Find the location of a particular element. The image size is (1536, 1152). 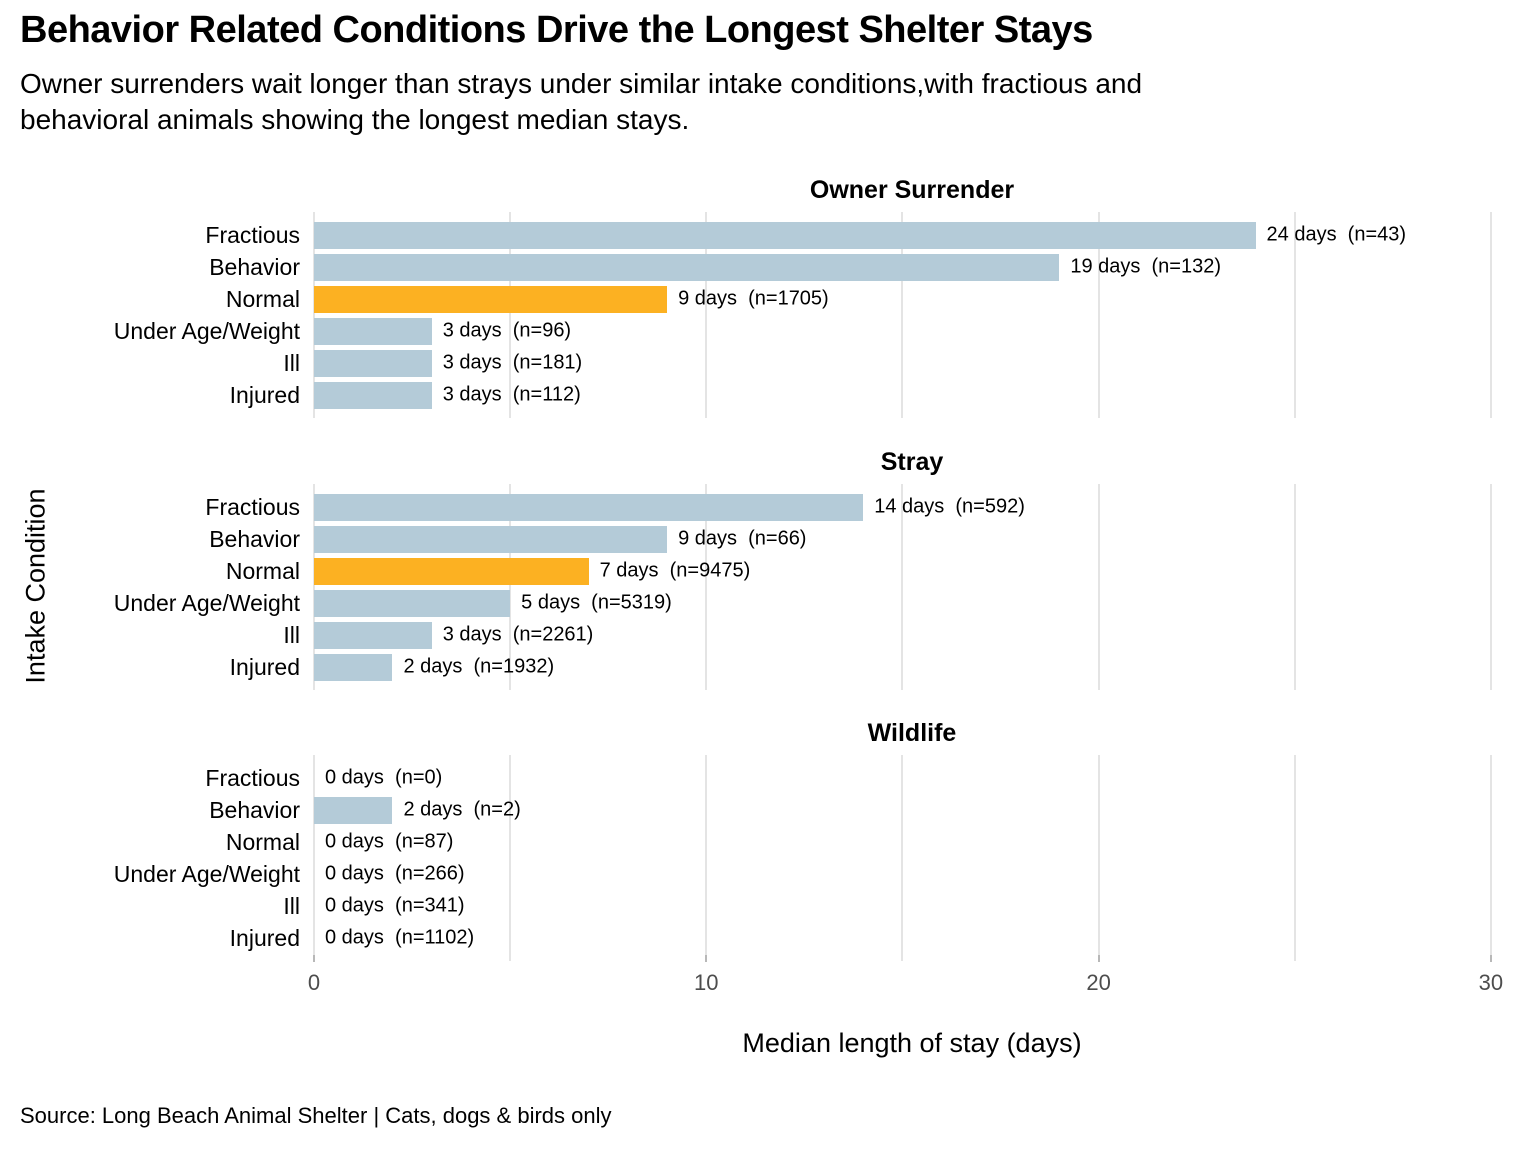

bar-value-label: 3 days (n=181) is located at coordinates (512, 362).